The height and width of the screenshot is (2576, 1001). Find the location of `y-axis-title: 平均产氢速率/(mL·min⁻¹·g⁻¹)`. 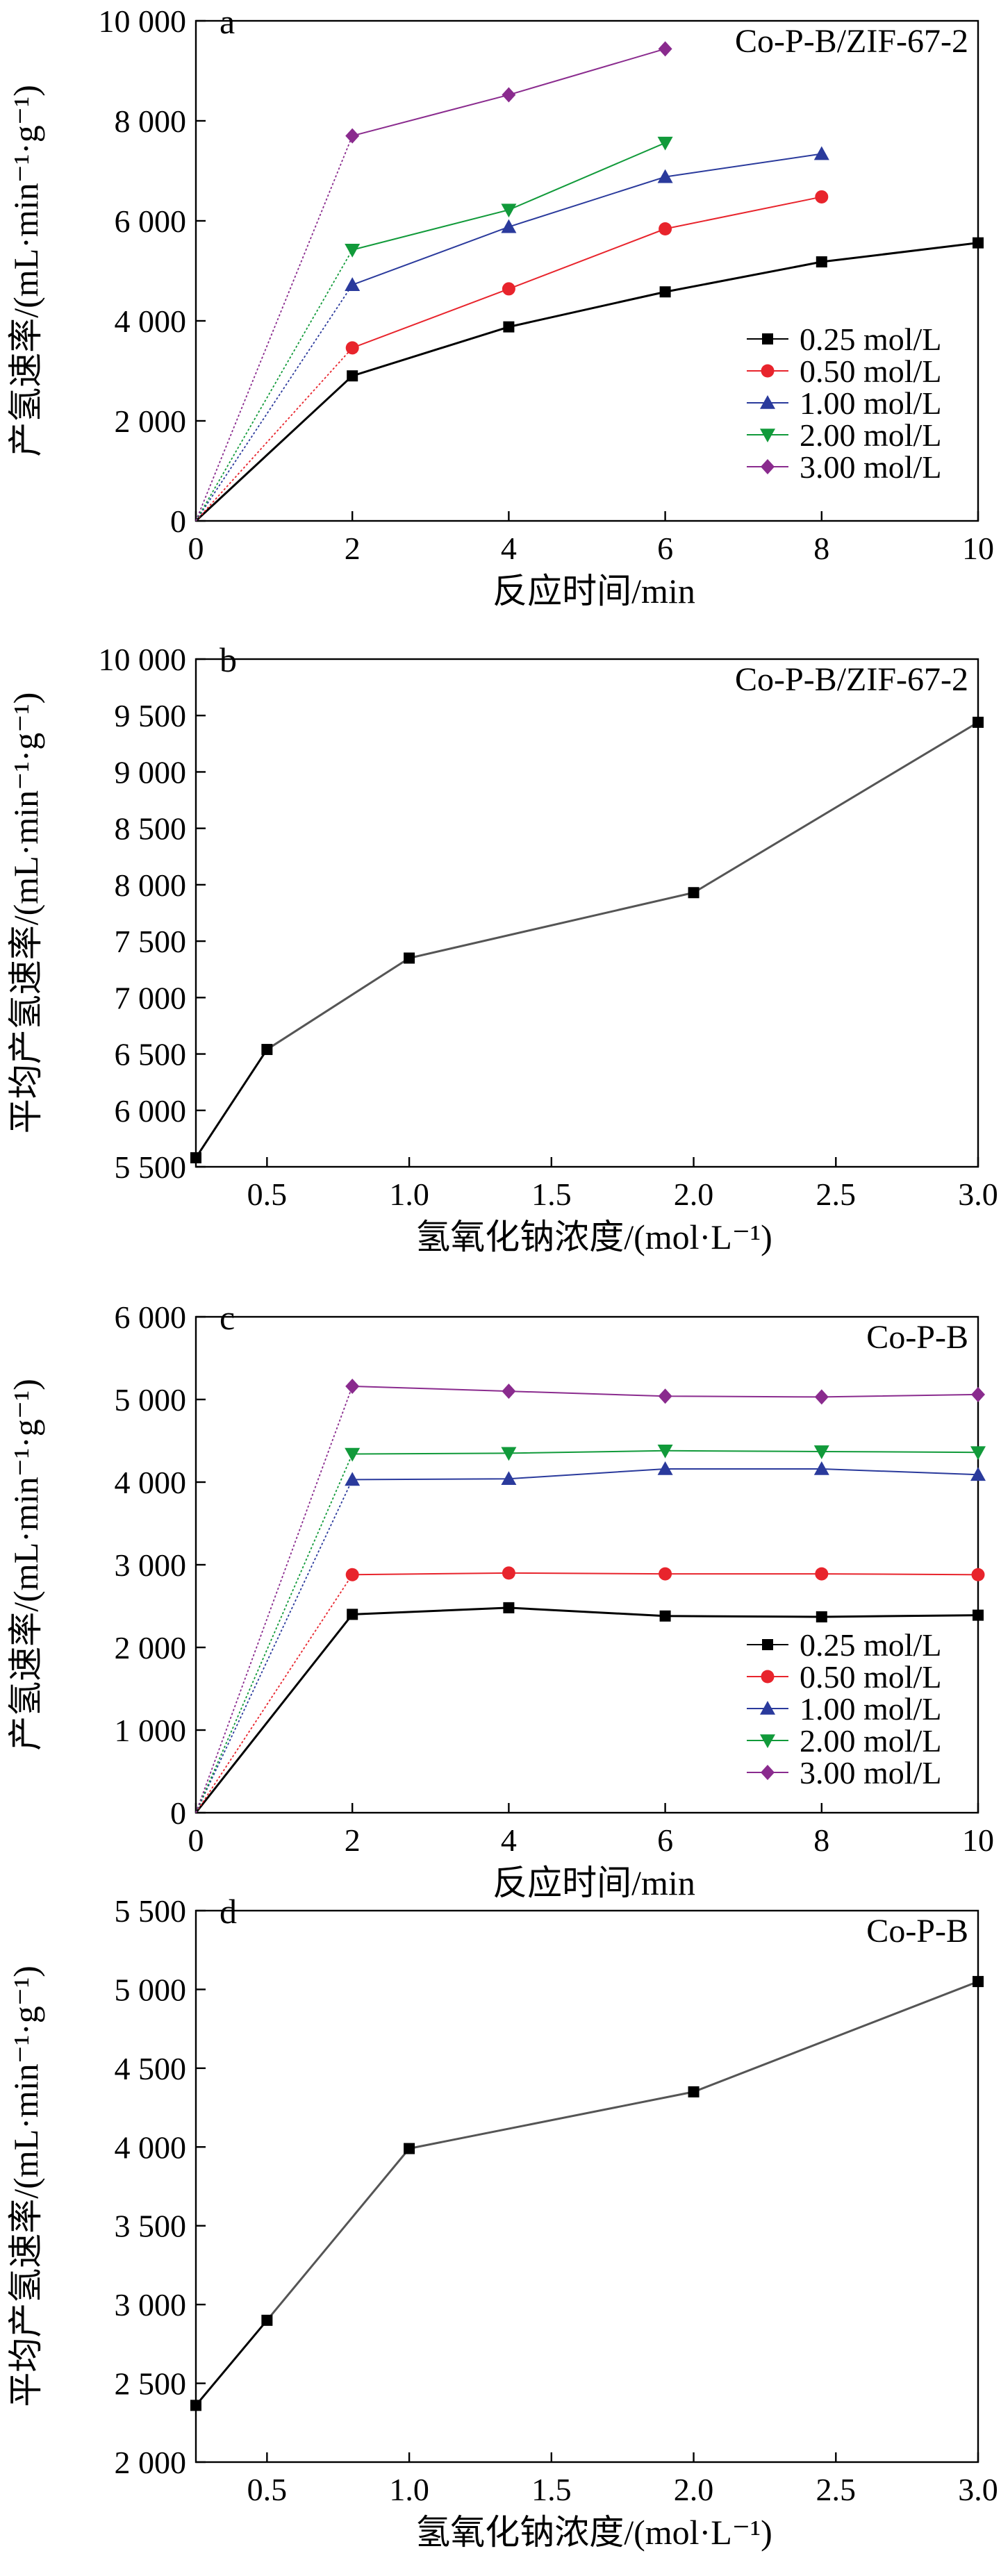

y-axis-title: 平均产氢速率/(mL·min⁻¹·g⁻¹) is located at coordinates (26, 912).